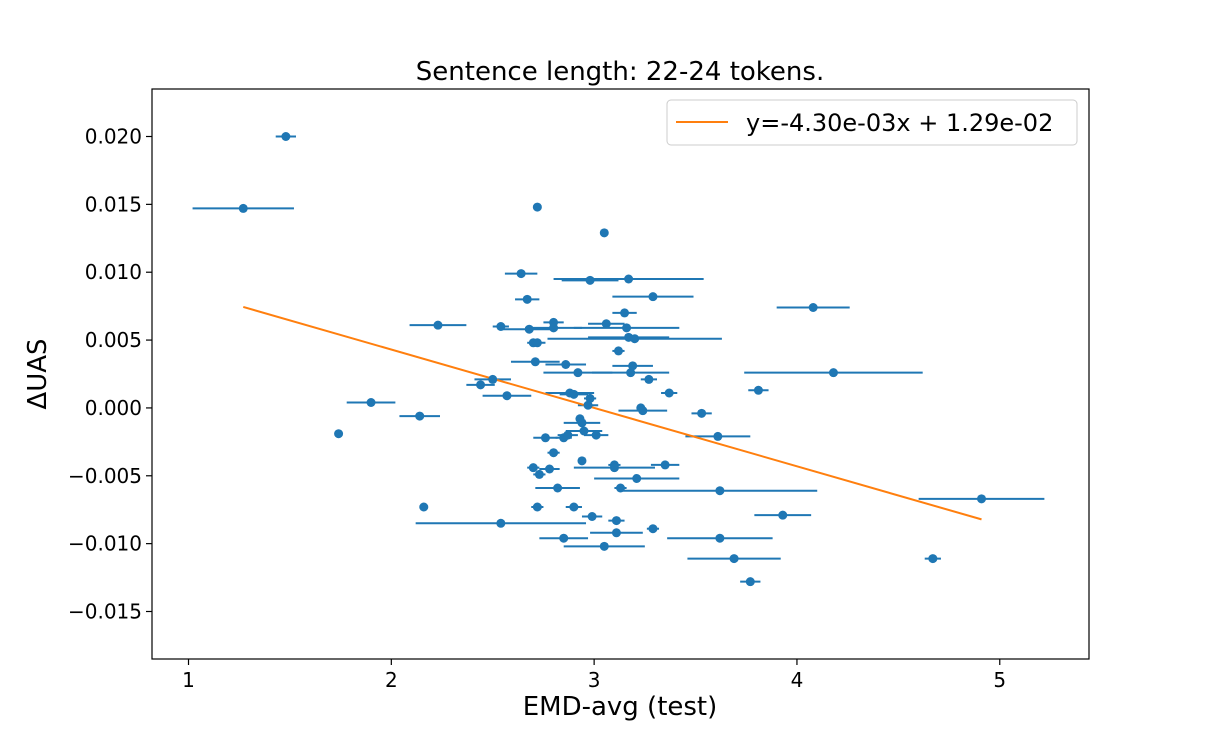  I want to click on legend: y=-4.30e-03x + 1.29e-02, so click(872, 122).